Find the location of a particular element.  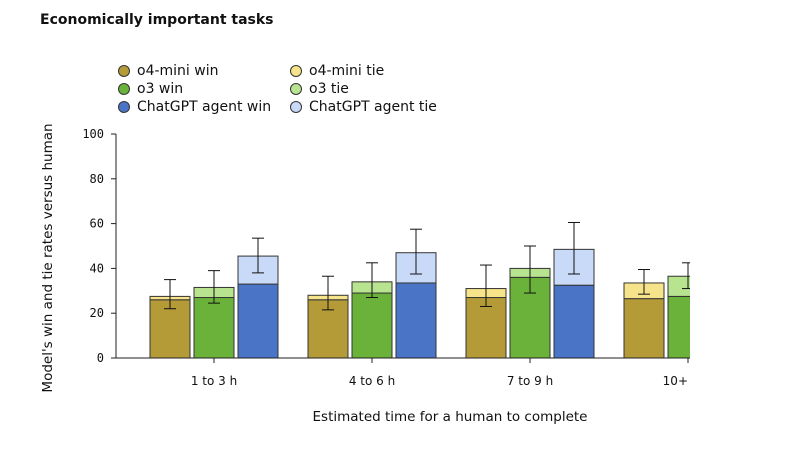

legend-label-o4-mini-tie: o4-mini tie is located at coordinates (347, 70).